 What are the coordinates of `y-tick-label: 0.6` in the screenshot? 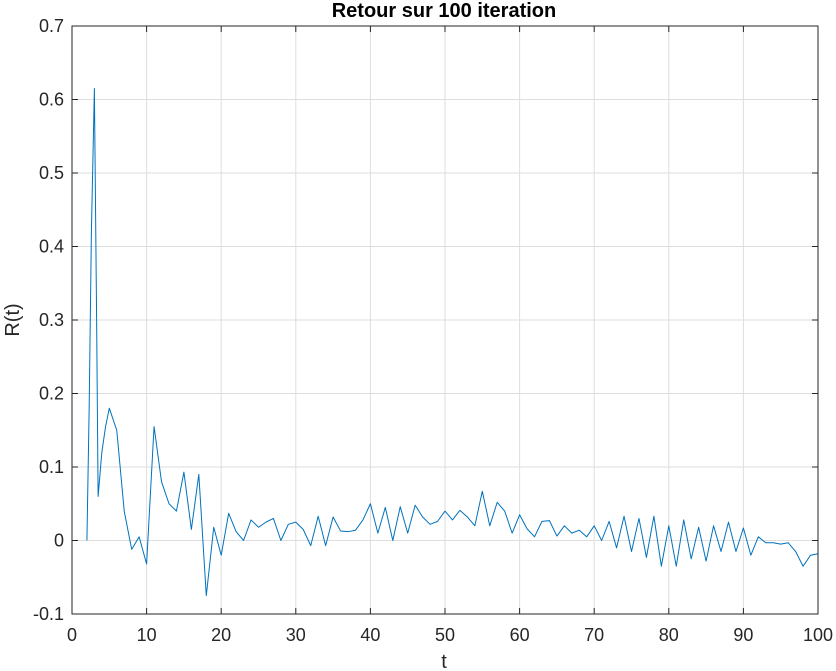 It's located at (51, 100).